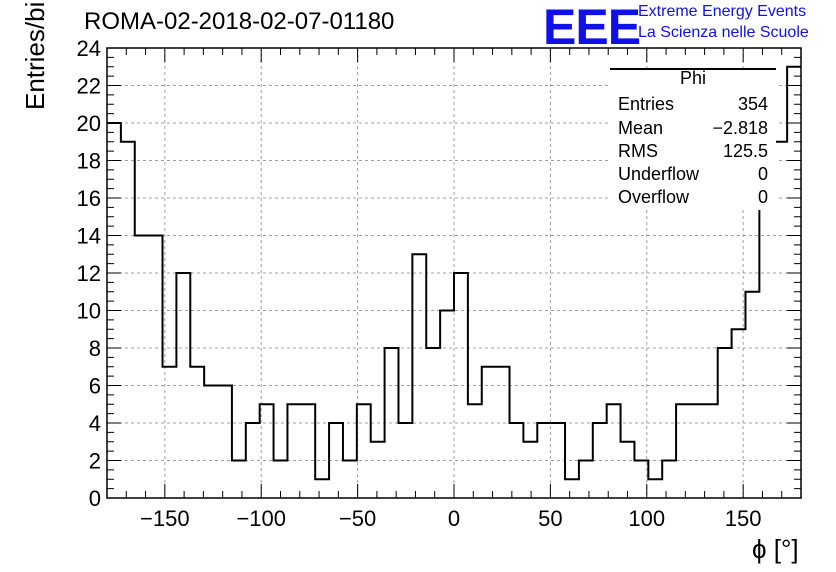  I want to click on stats-label: Underflow, so click(659, 174).